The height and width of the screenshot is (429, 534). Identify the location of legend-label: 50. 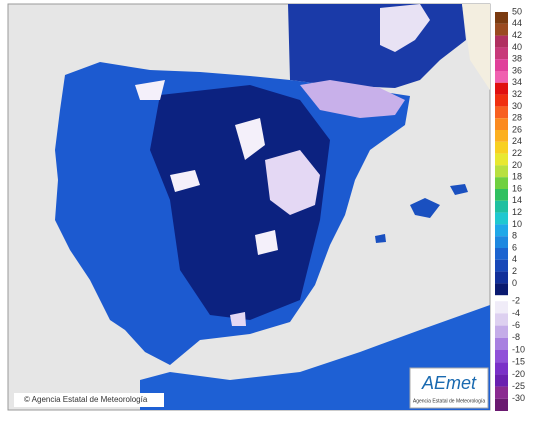
(517, 11).